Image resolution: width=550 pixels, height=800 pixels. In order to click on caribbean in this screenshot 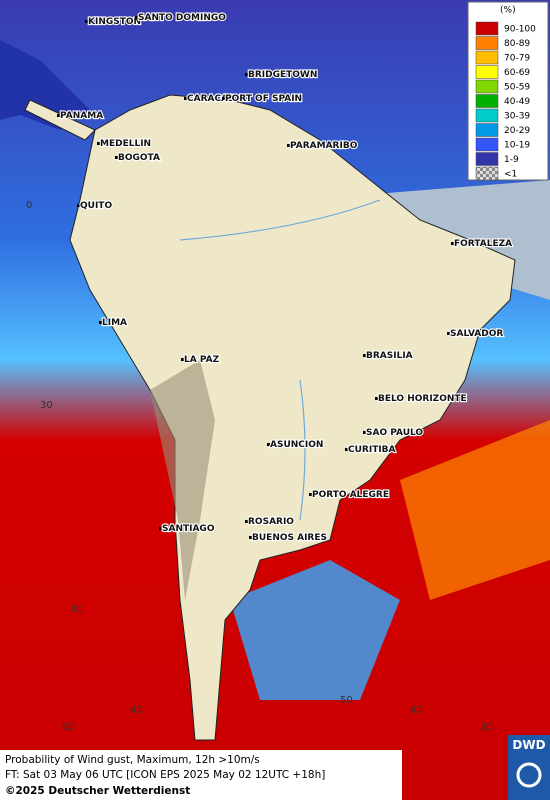, I will do `click(45, 85)`.